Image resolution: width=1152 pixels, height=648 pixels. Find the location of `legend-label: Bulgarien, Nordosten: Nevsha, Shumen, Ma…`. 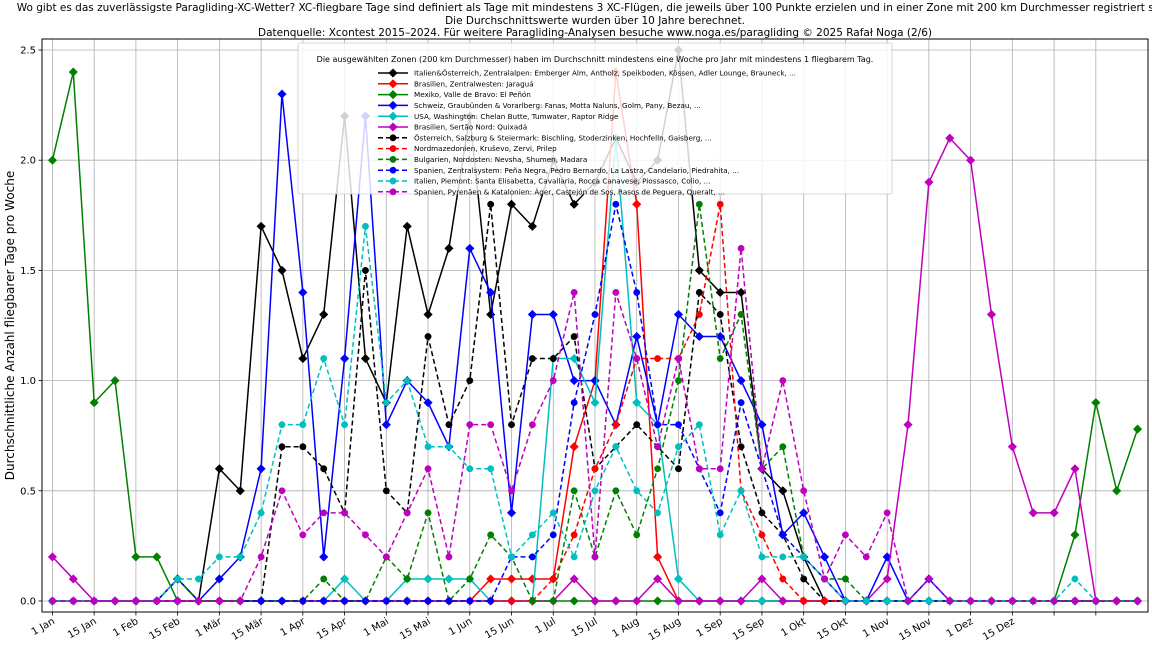

legend-label: Bulgarien, Nordosten: Nevsha, Shumen, Ma… is located at coordinates (500, 159).